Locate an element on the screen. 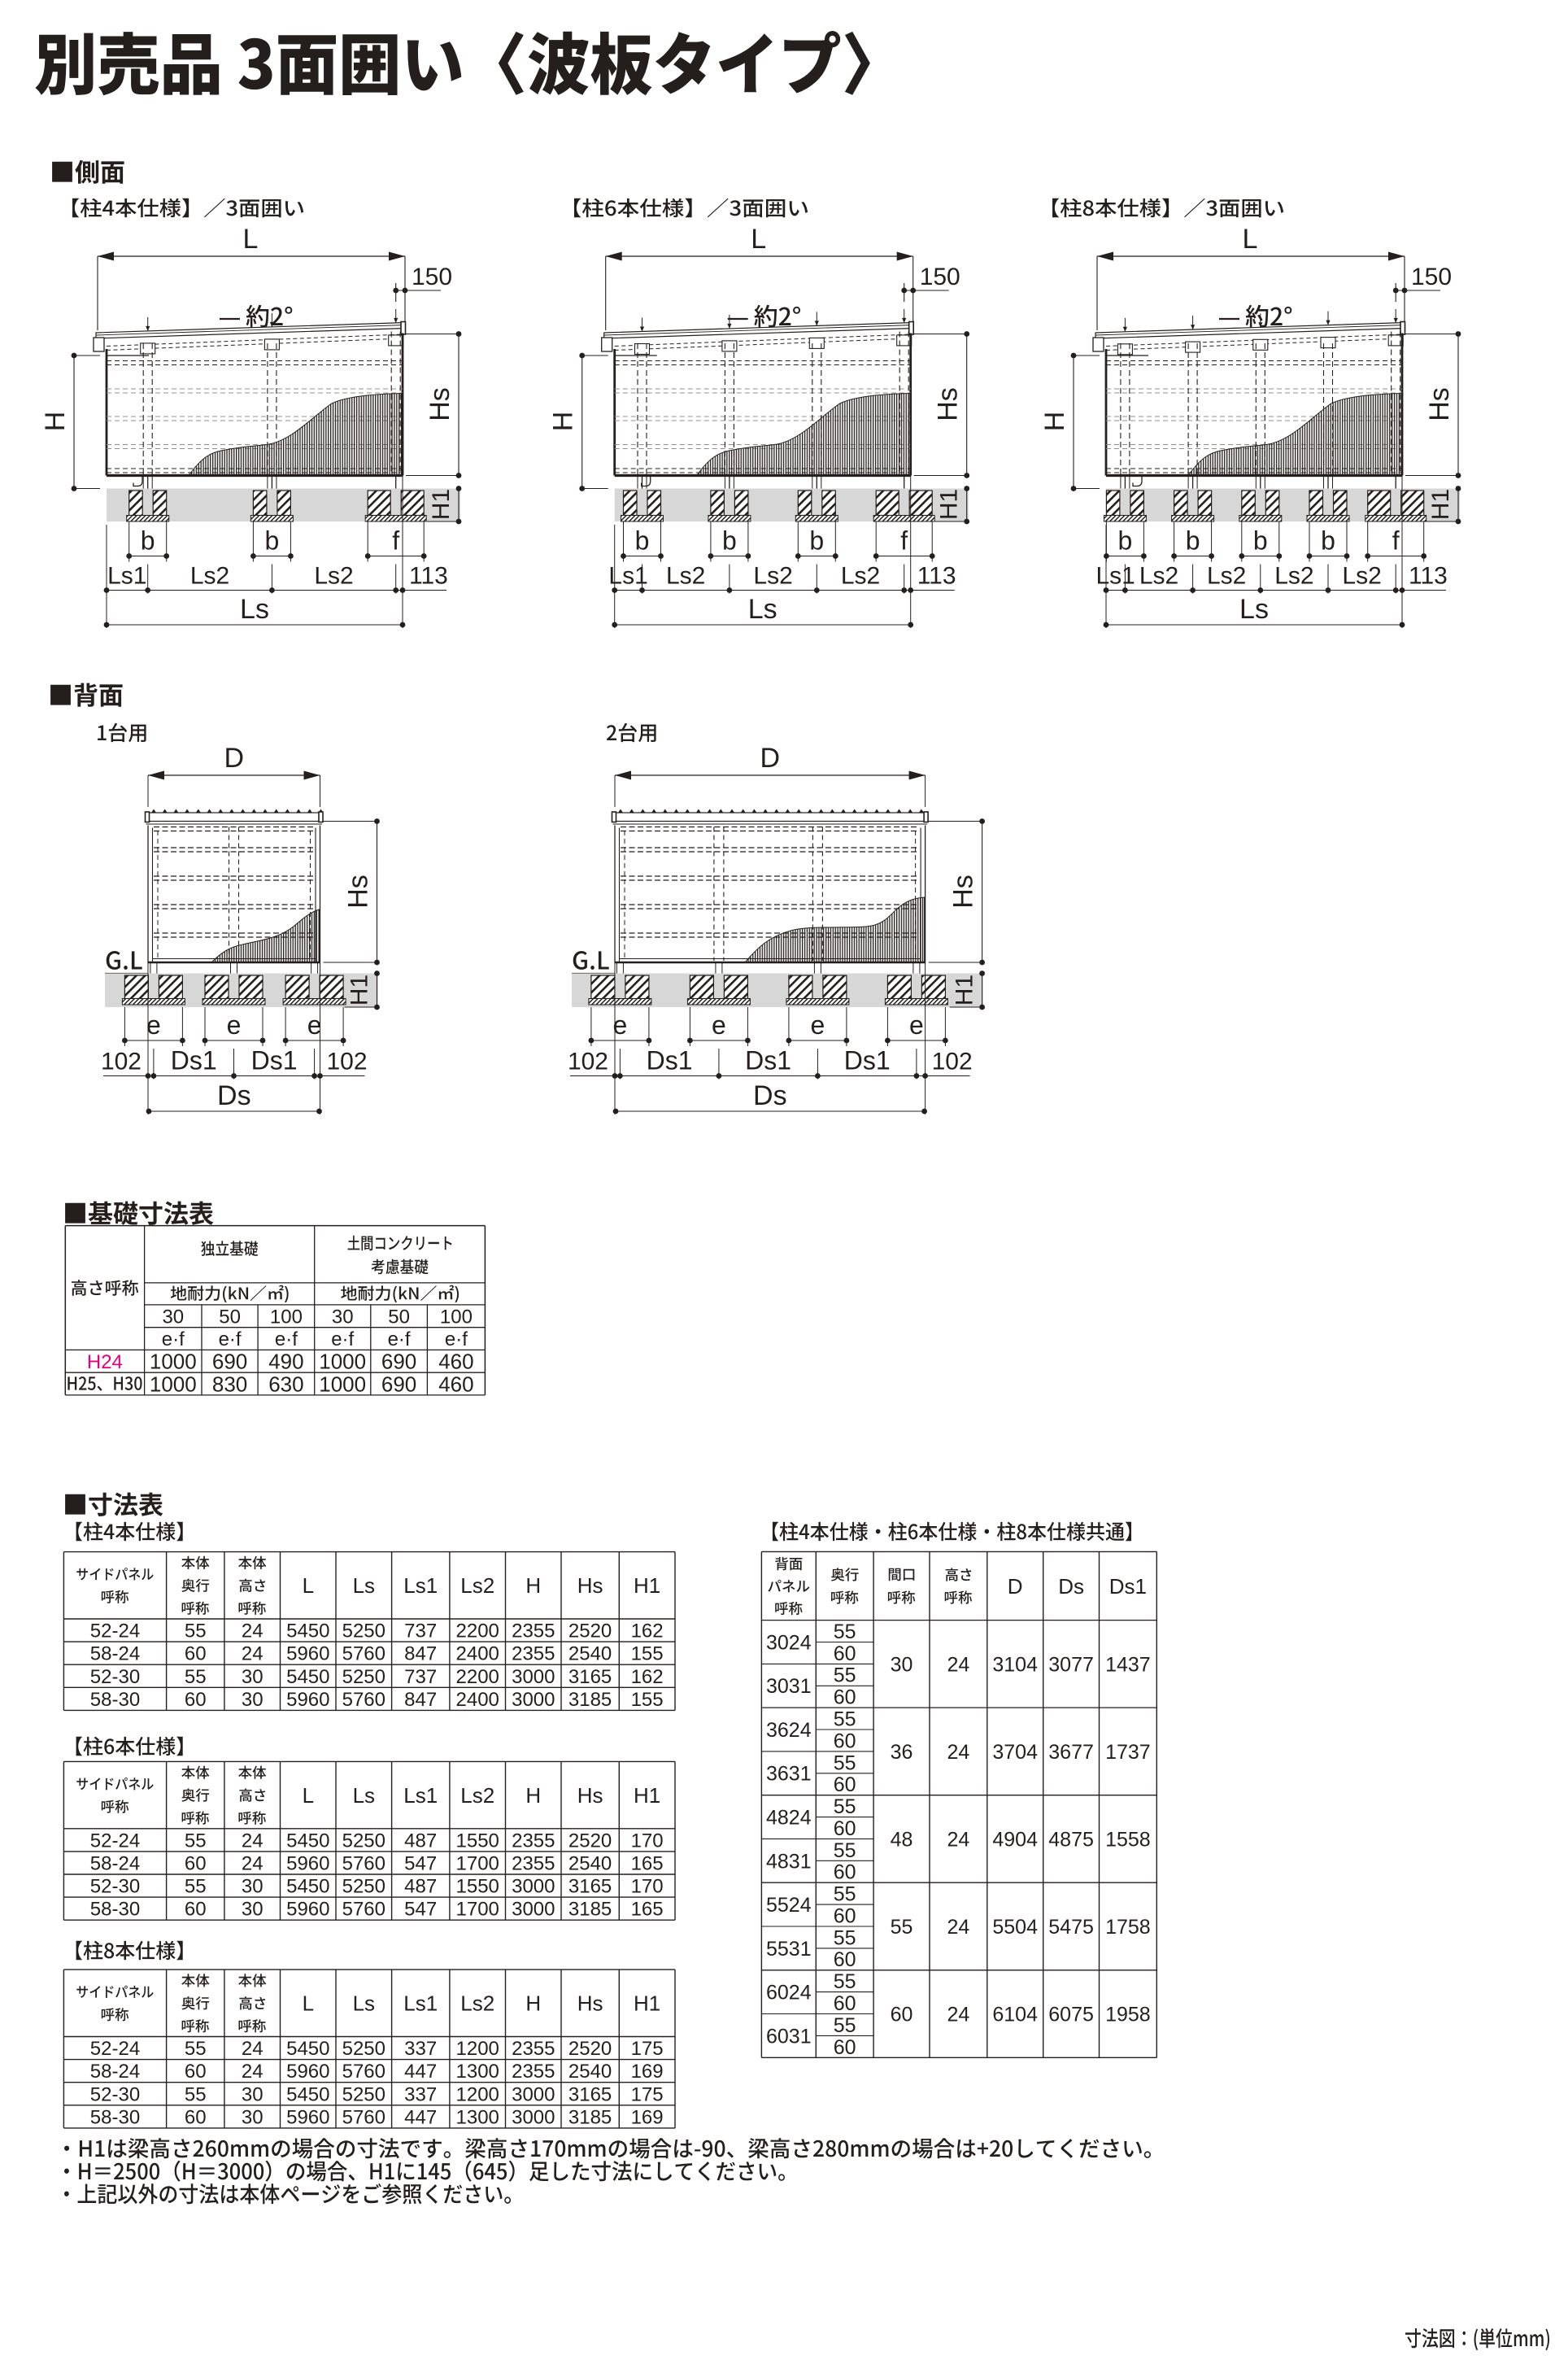  svg-text: 6031 is located at coordinates (789, 2036).